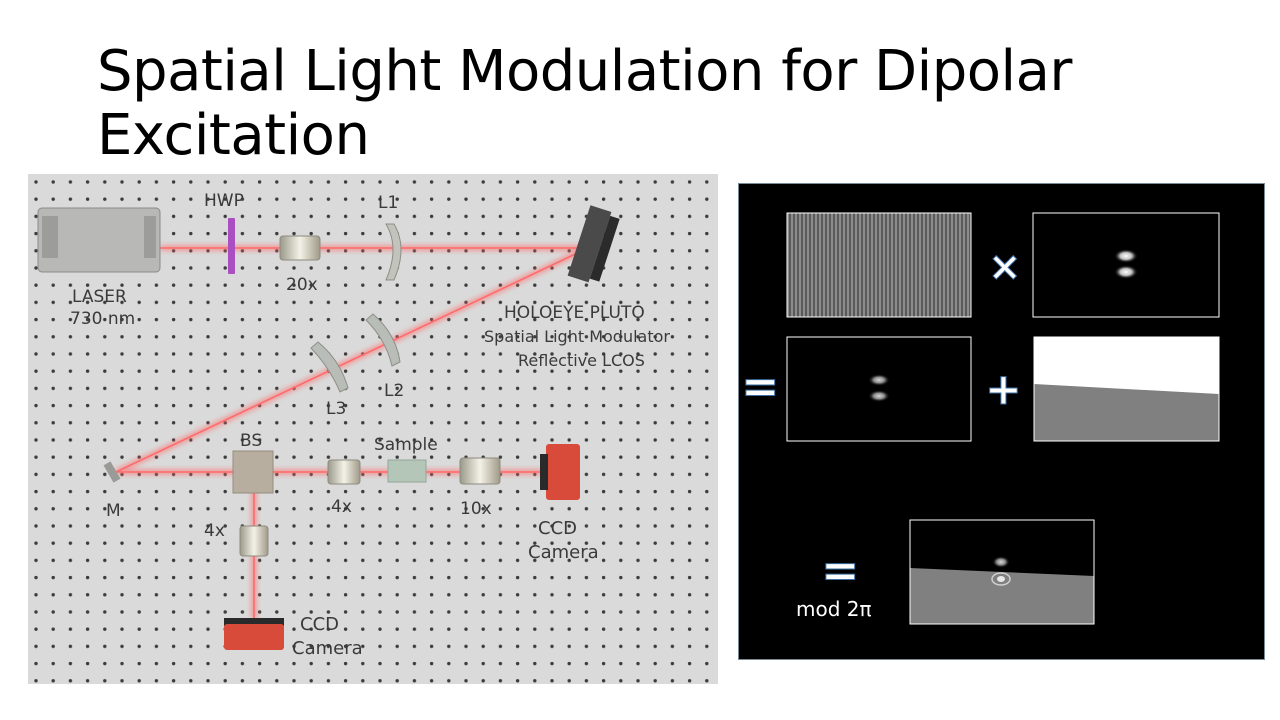 This screenshot has width=1280, height=720. Describe the element at coordinates (394, 391) in the screenshot. I see `label-l2: L2` at that location.